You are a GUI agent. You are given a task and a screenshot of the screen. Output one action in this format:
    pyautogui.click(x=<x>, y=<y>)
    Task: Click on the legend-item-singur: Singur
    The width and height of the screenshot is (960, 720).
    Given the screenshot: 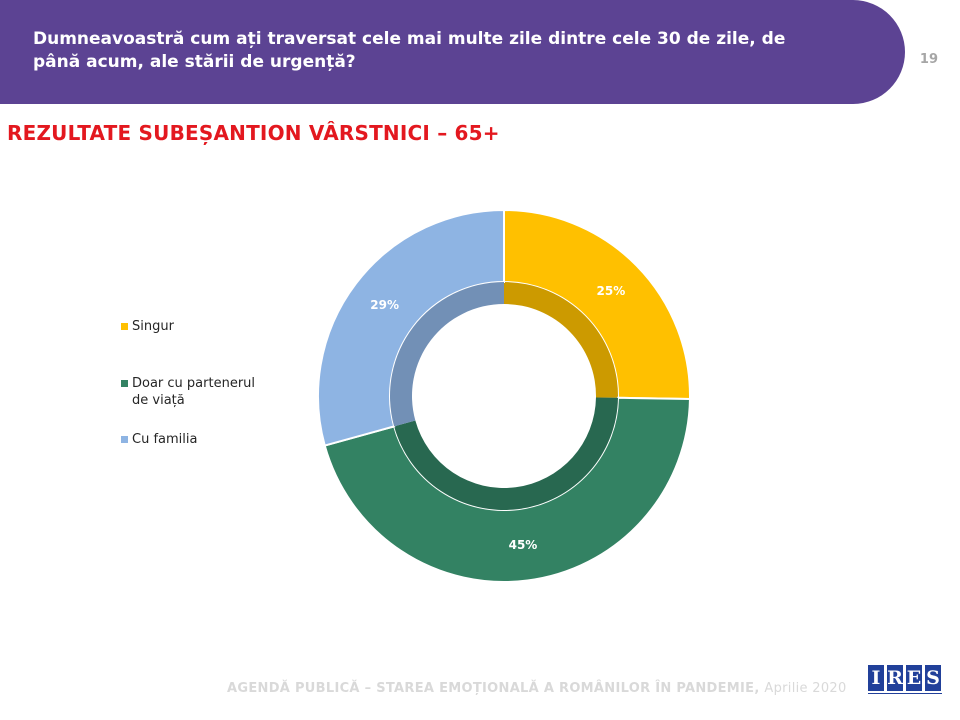 What is the action you would take?
    pyautogui.click(x=181, y=326)
    